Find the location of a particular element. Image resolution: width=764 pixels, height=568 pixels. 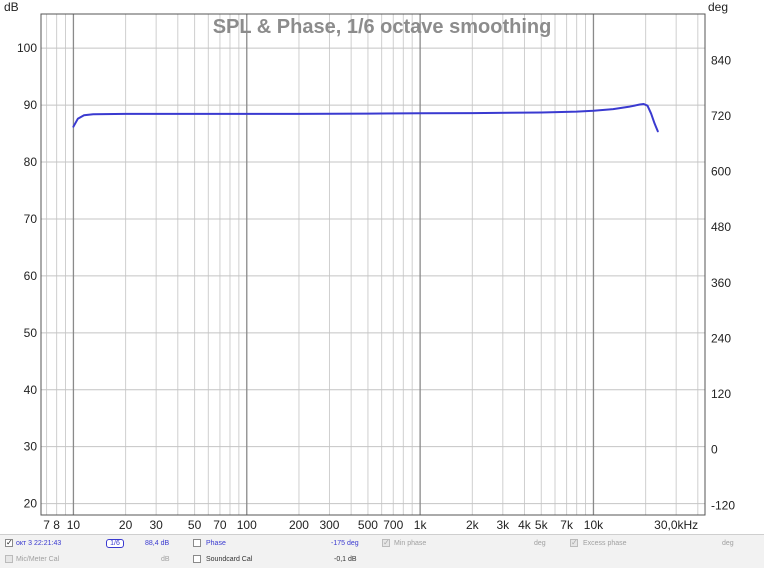

y-tick-label: 20 is located at coordinates (31, 504).